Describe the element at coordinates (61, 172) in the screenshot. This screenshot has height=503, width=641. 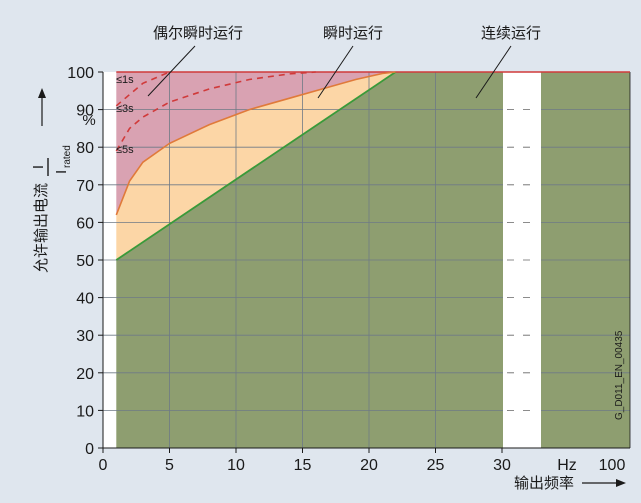
I see `y-fraction-denominator: I` at that location.